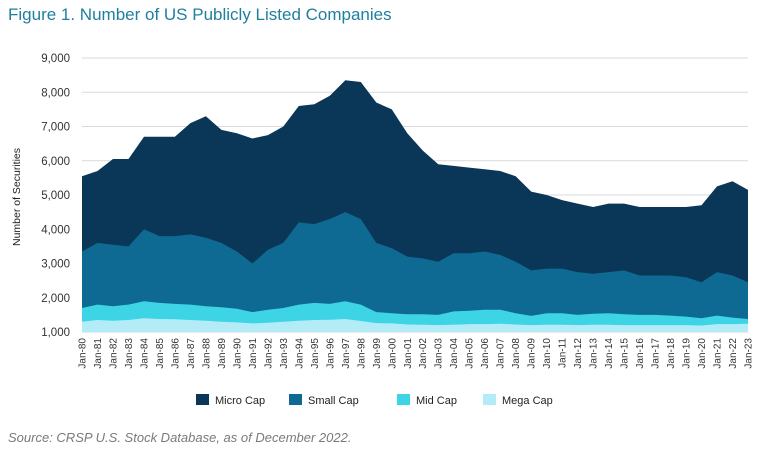 Image resolution: width=767 pixels, height=456 pixels. Describe the element at coordinates (501, 353) in the screenshot. I see `x-tick-label: Jan-07` at that location.